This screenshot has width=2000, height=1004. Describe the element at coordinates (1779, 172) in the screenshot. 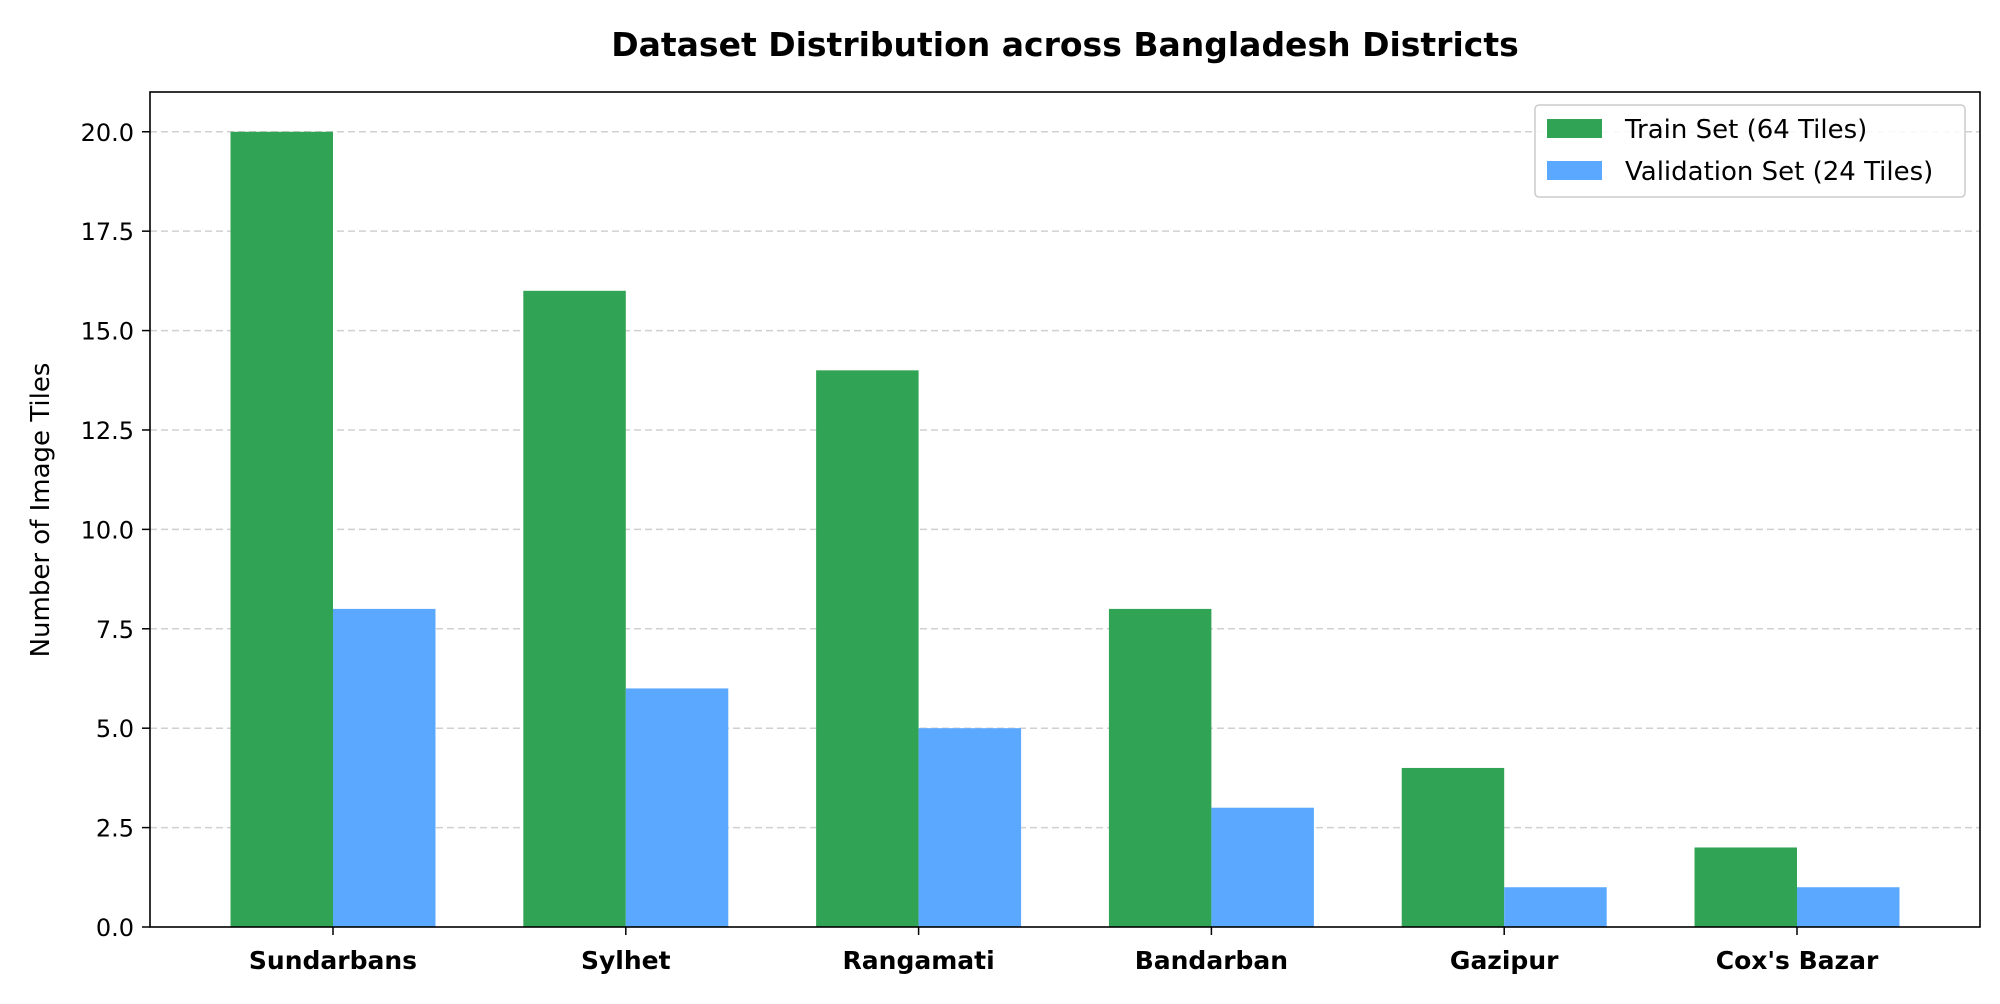

I see `legend-label-validation: Validation Set (24 Tiles)` at that location.